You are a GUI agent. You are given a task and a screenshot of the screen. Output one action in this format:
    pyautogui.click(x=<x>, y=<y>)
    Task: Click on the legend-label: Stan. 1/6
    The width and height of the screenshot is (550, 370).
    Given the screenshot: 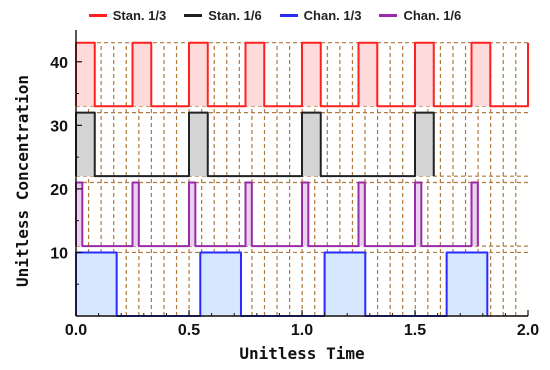 What is the action you would take?
    pyautogui.click(x=235, y=15)
    